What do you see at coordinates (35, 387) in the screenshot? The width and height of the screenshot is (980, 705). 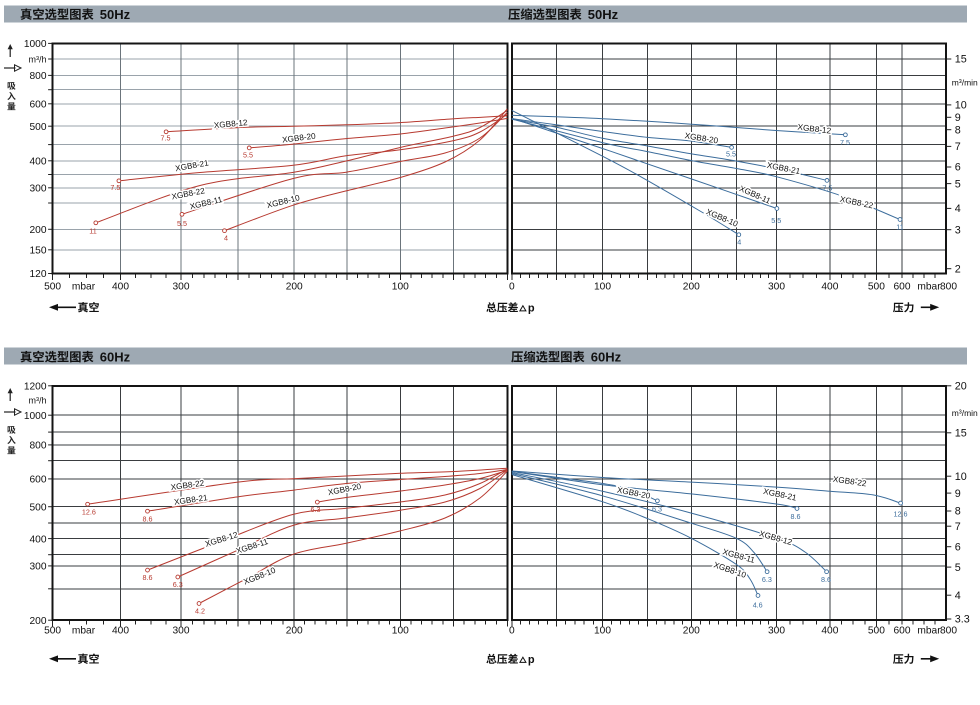 I see `svg-text: 1200` at bounding box center [35, 387].